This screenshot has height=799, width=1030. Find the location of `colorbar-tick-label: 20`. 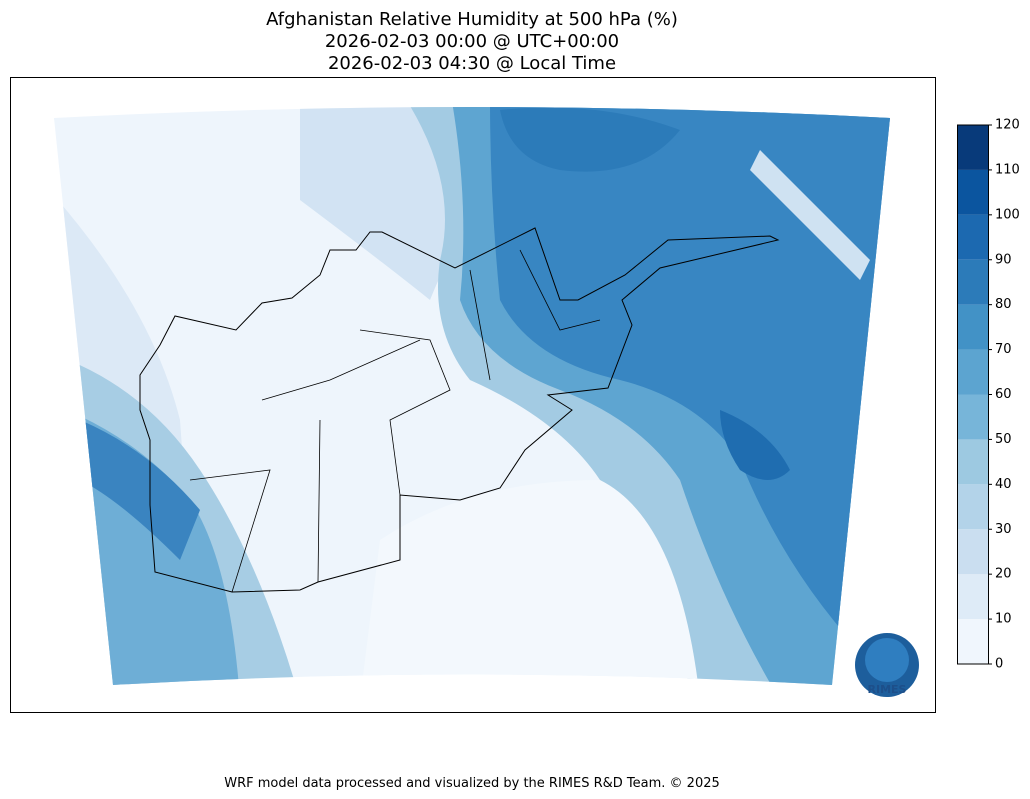

colorbar-tick-label: 20 is located at coordinates (1003, 574).